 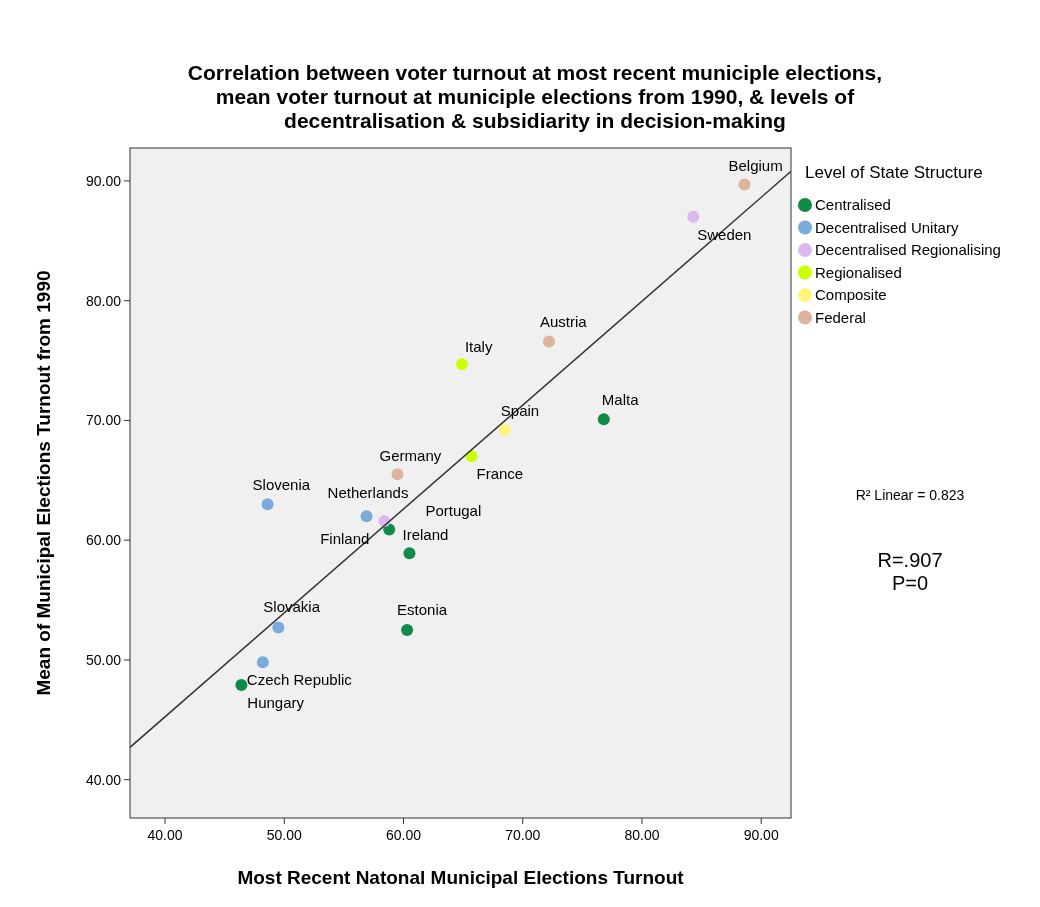 I want to click on annotation: Ireland, so click(x=425, y=535).